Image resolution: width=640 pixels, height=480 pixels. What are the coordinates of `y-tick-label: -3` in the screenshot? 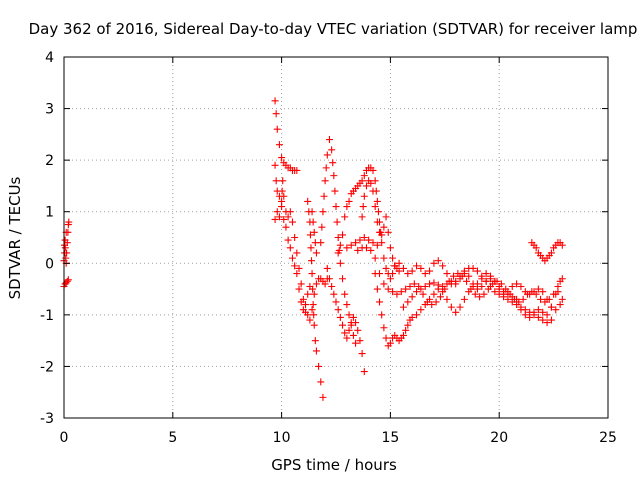 It's located at (47, 419).